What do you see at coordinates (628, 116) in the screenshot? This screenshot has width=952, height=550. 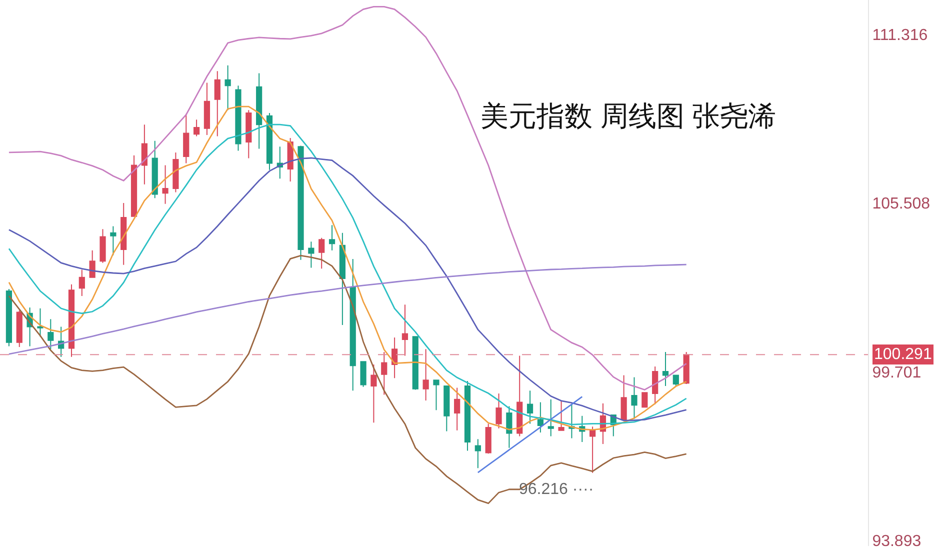 I see `text: 美元指数 周线图 张尧浠` at bounding box center [628, 116].